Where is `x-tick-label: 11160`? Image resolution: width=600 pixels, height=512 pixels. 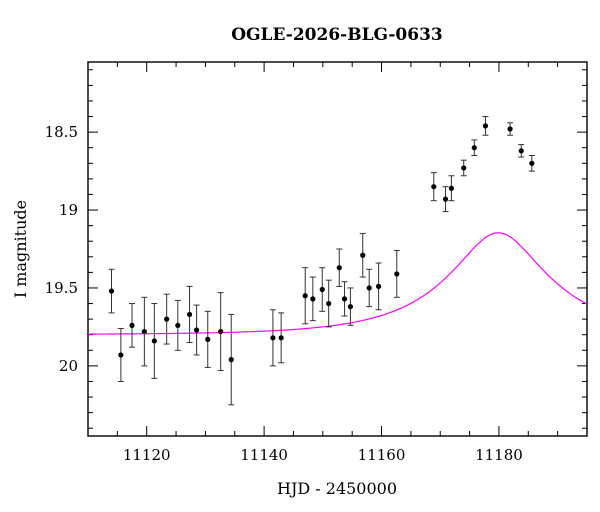 x-tick-label: 11160 is located at coordinates (382, 455).